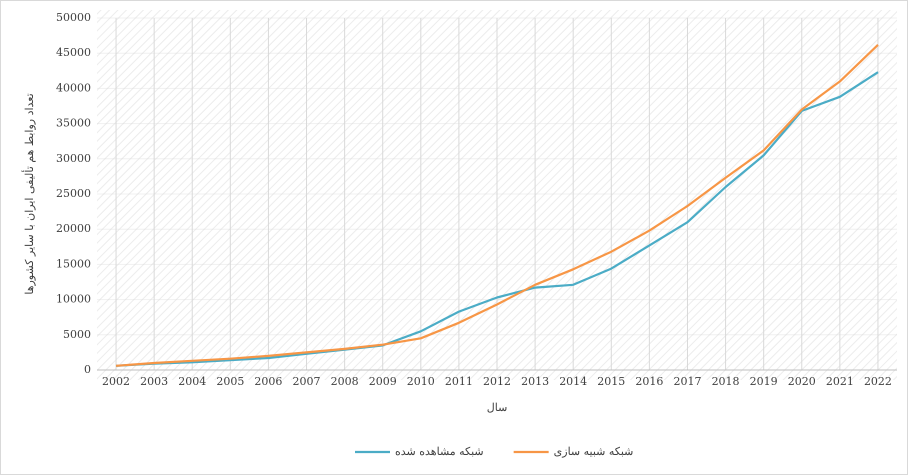 This screenshot has height=475, width=908. What do you see at coordinates (345, 381) in the screenshot?
I see `x-tick-label: 2008` at bounding box center [345, 381].